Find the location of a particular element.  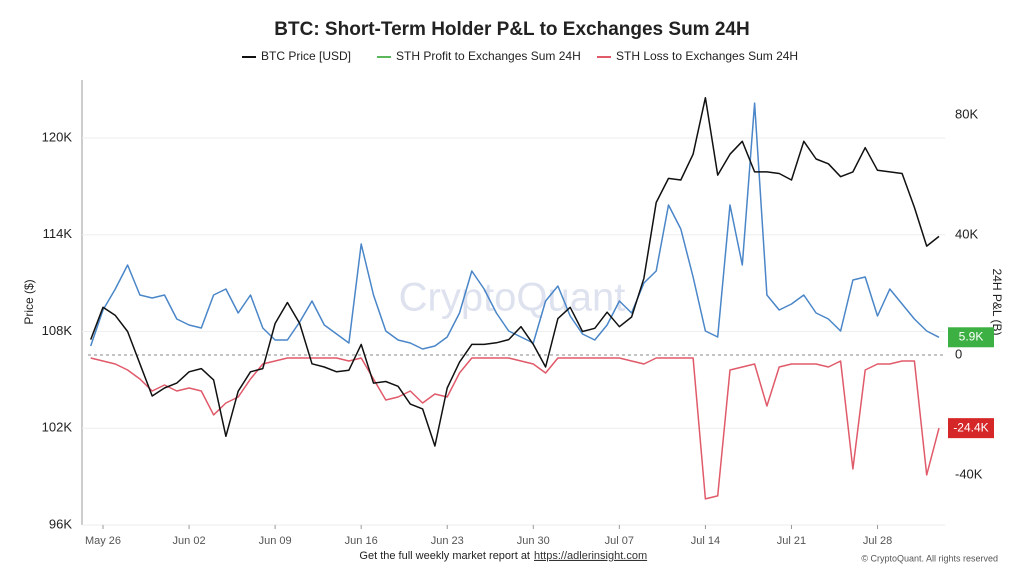

y2-tick-label: -40K is located at coordinates (969, 473).